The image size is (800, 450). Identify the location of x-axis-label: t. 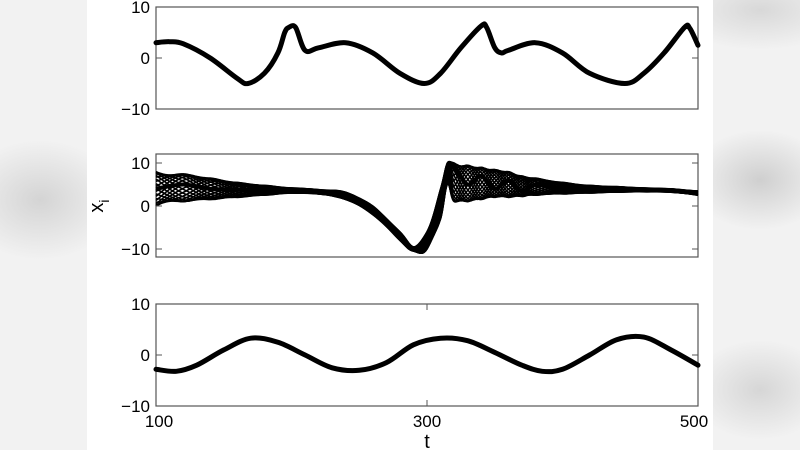
(427, 440).